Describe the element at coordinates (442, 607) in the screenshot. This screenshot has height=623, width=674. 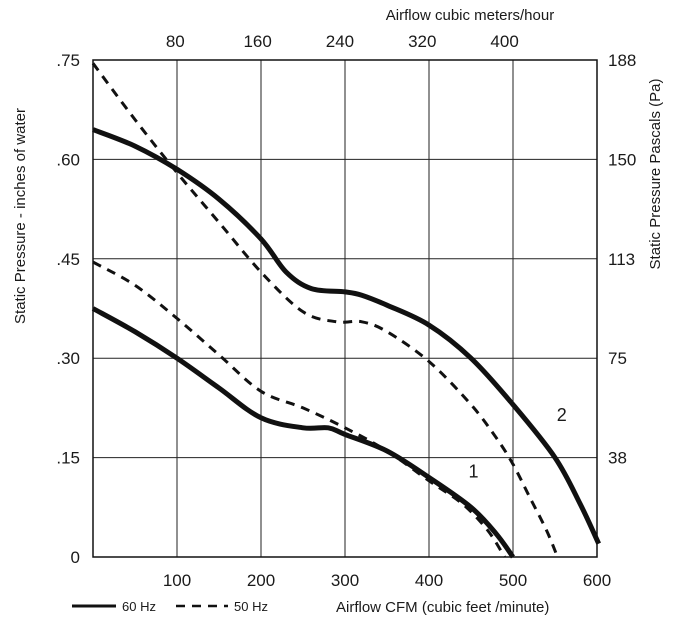
I see `bottom-x-axis-title: Airflow CFM (cubic feet /minute)` at that location.